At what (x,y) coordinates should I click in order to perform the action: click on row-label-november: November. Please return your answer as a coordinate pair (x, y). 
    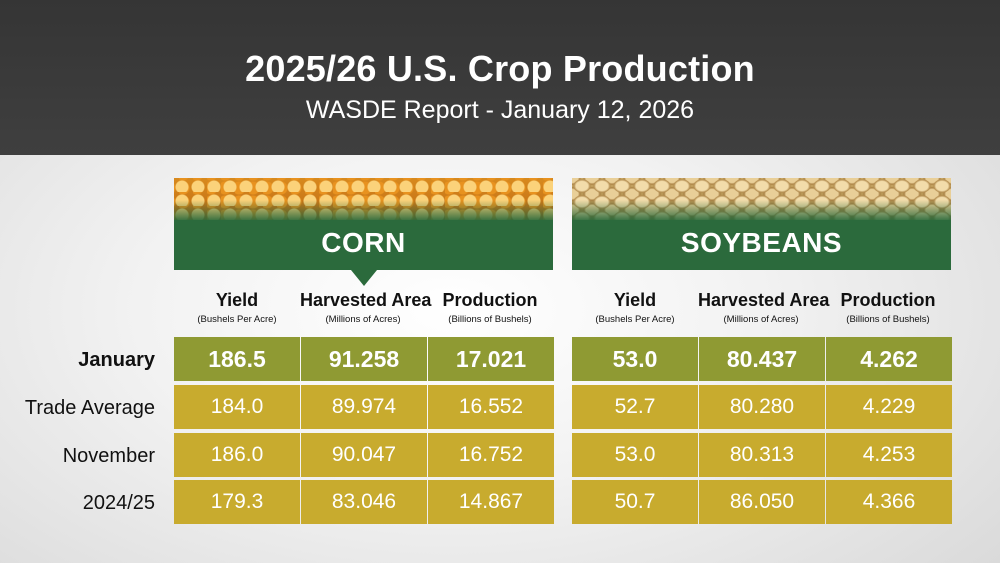
    Looking at the image, I should click on (108, 456).